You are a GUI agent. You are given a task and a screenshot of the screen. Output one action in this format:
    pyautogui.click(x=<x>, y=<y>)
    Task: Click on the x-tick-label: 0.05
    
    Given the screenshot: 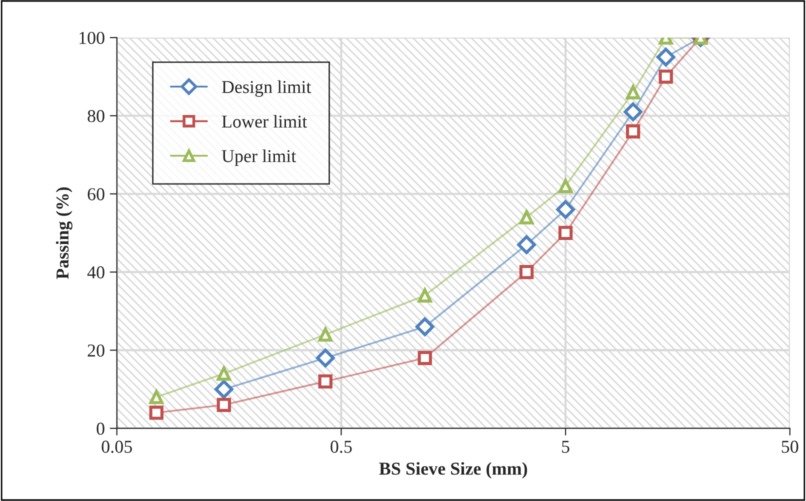 What is the action you would take?
    pyautogui.click(x=117, y=446)
    